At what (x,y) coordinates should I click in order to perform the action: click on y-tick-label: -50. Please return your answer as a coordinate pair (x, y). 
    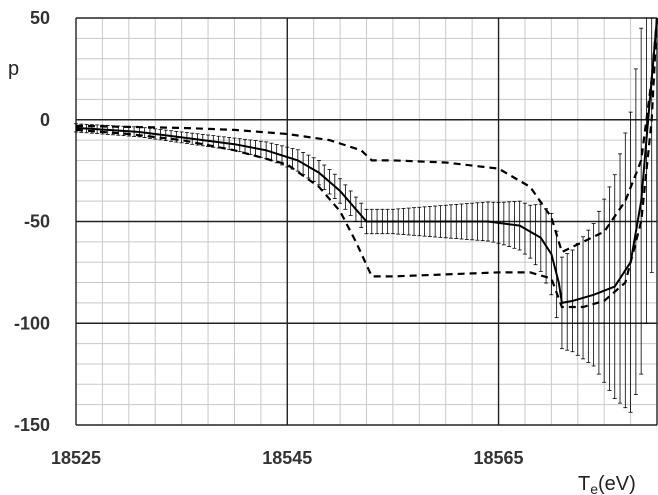
    Looking at the image, I should click on (37, 222).